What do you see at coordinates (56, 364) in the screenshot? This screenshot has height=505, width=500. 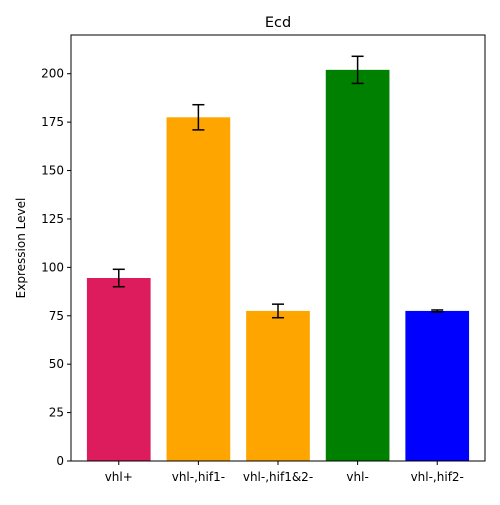 I see `y-tick-label-2: 50` at bounding box center [56, 364].